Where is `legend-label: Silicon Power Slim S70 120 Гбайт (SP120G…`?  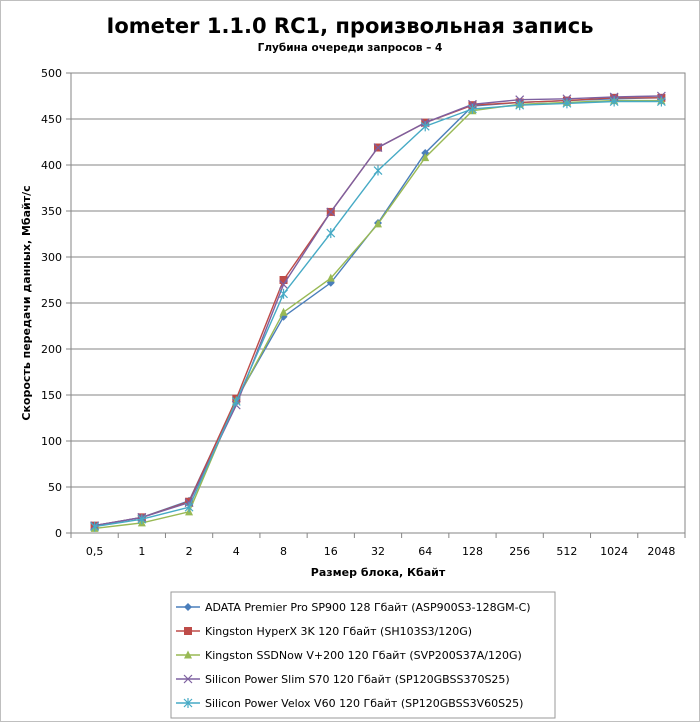 legend-label: Silicon Power Slim S70 120 Гбайт (SP120G… is located at coordinates (357, 679).